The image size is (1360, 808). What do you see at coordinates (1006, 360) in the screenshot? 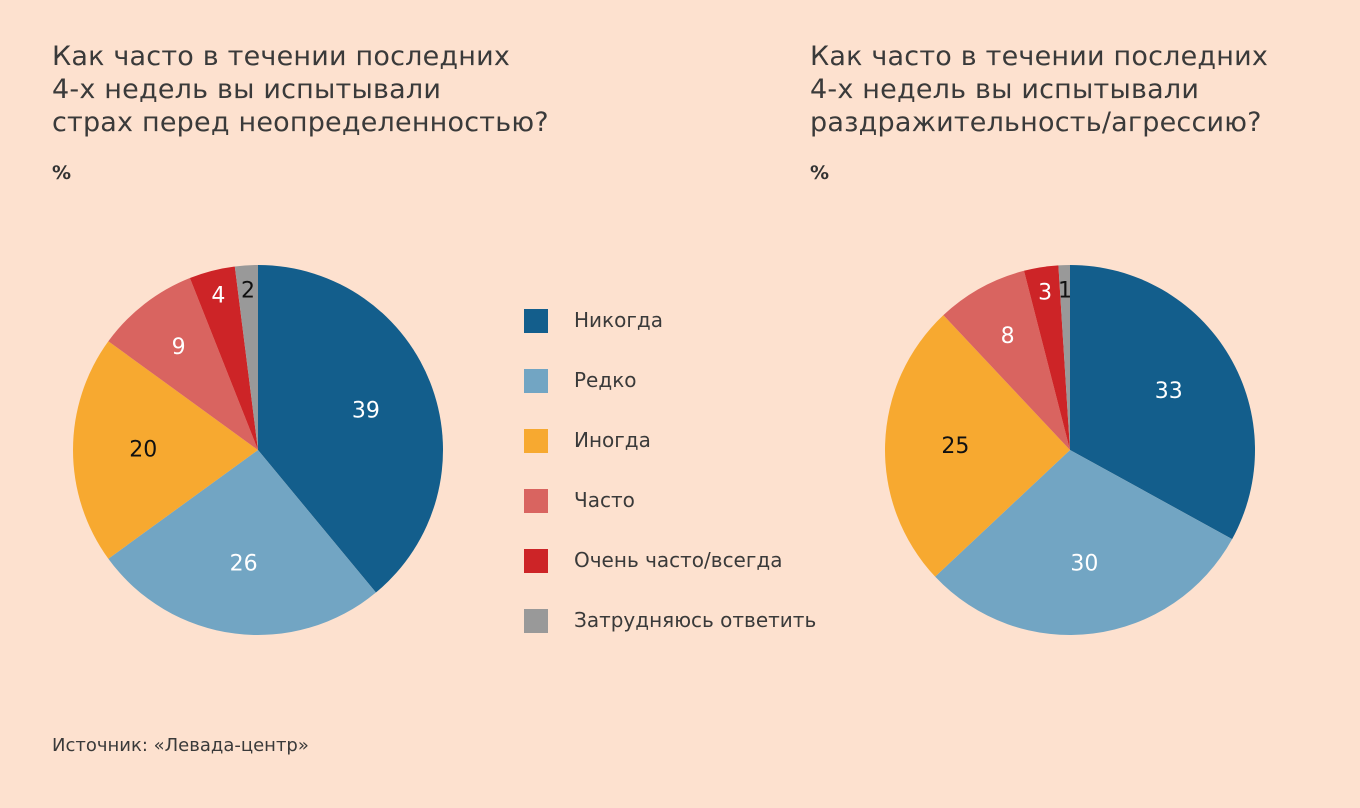
I see `irritability-slice-often` at bounding box center [1006, 360].